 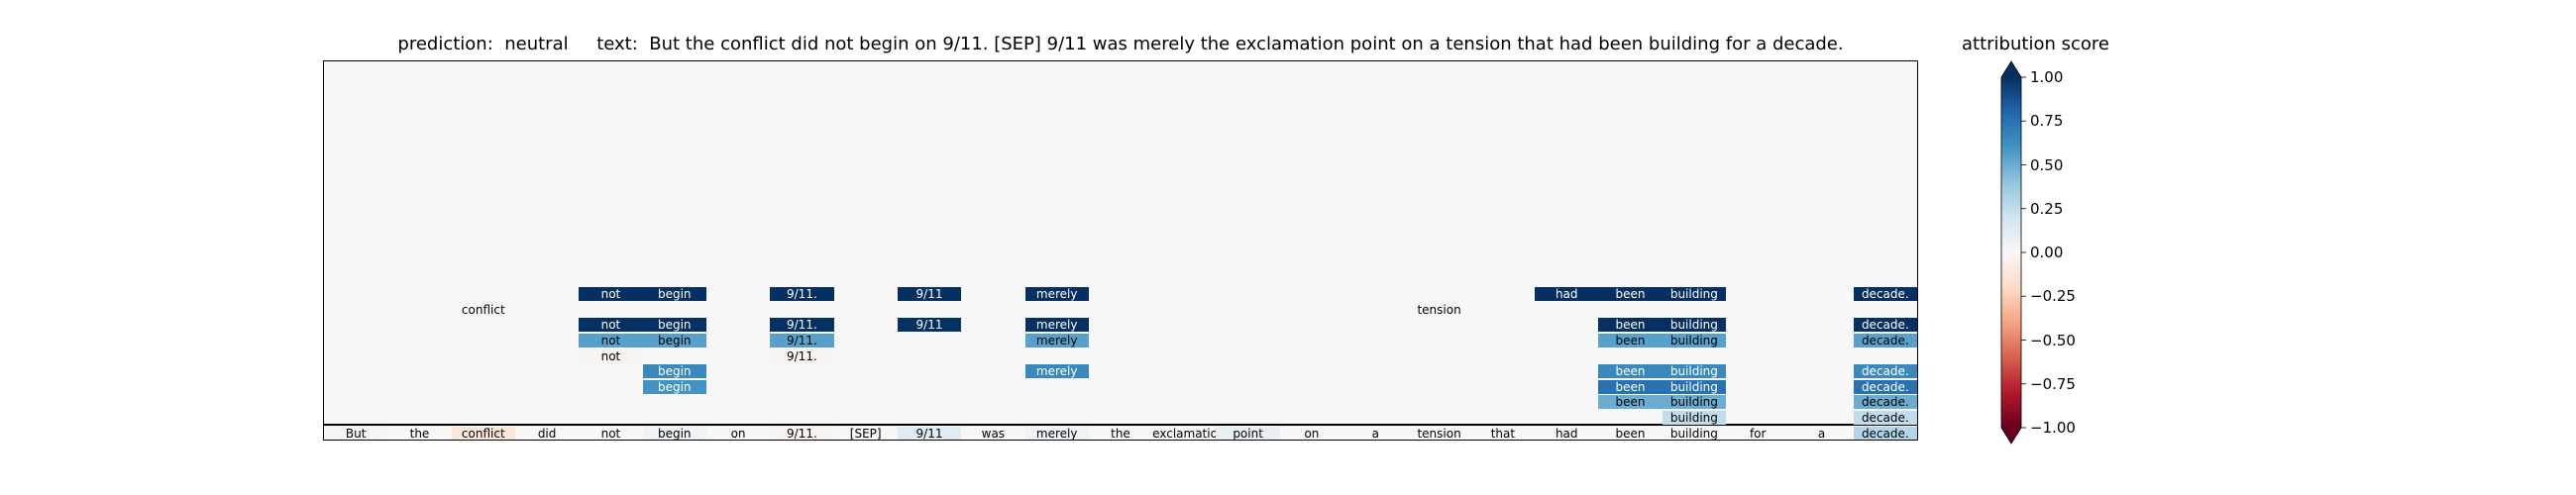 I want to click on base-token-cell: building, so click(x=1693, y=434).